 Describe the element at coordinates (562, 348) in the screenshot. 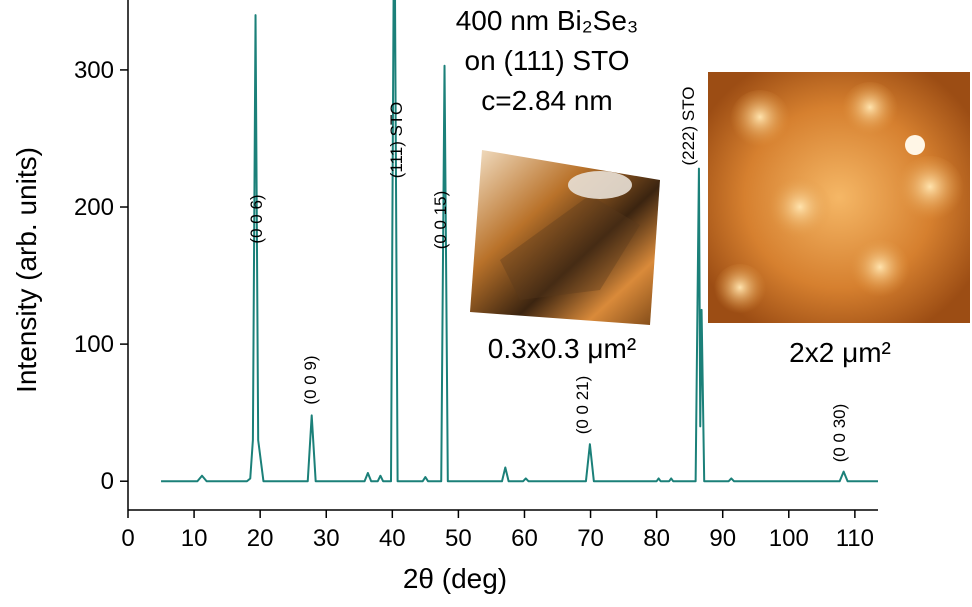

I see `inset-label: 0.3x0.3 μm²` at that location.